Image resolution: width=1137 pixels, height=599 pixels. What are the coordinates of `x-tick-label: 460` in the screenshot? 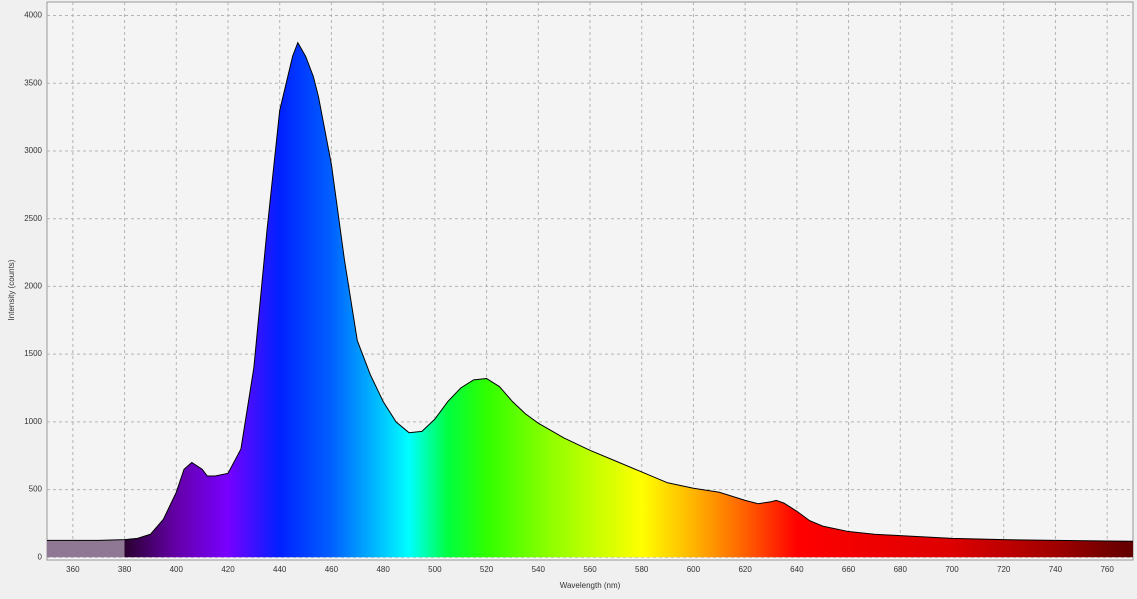 It's located at (332, 569).